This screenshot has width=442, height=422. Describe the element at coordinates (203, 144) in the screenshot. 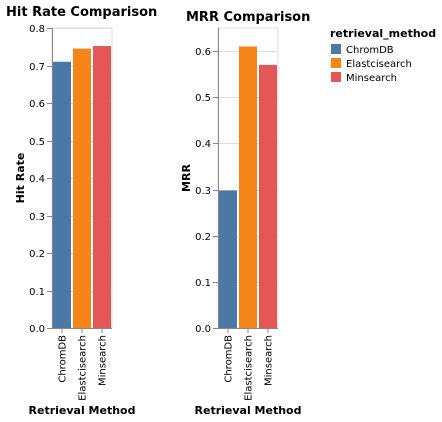

I see `mrr-y-tick-label: 0.4` at that location.